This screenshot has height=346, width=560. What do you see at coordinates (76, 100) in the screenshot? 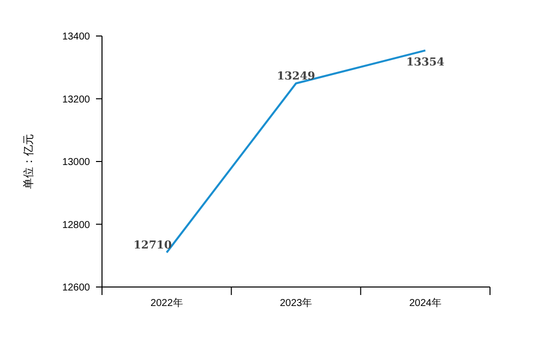
I see `y-tick-label: 13200` at bounding box center [76, 100].